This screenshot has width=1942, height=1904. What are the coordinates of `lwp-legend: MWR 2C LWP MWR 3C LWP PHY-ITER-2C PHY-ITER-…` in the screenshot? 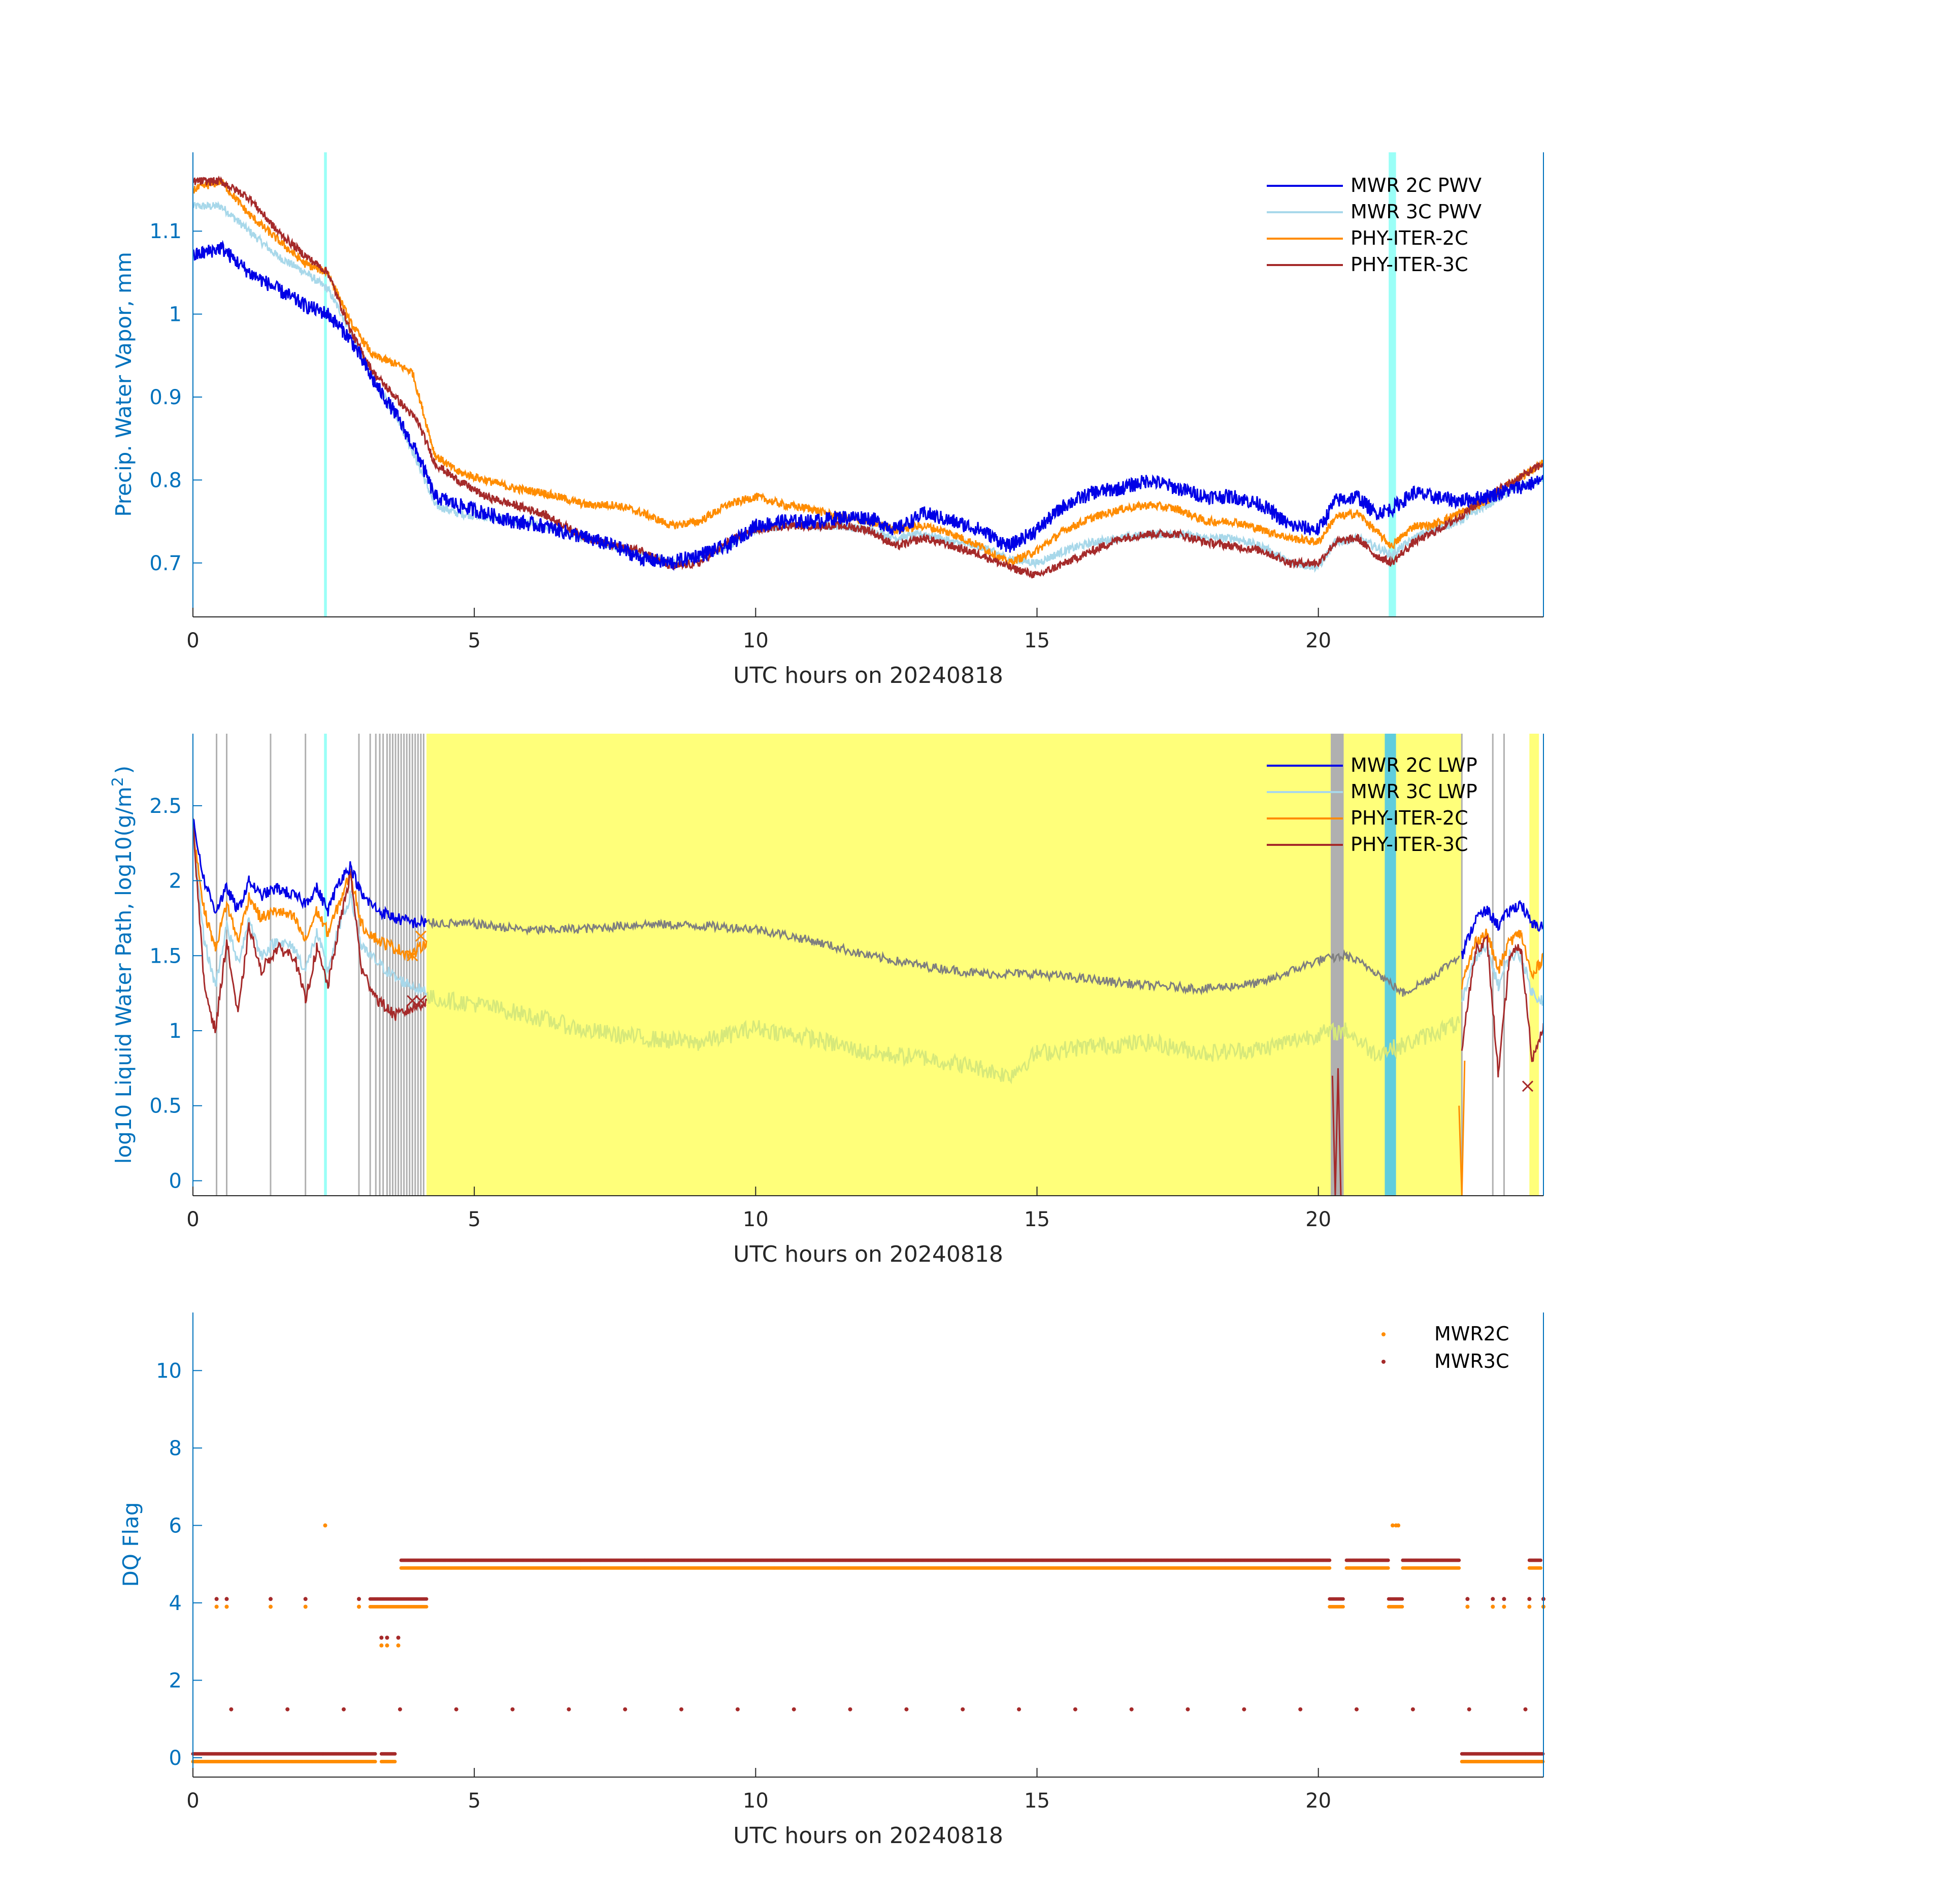 It's located at (1372, 805).